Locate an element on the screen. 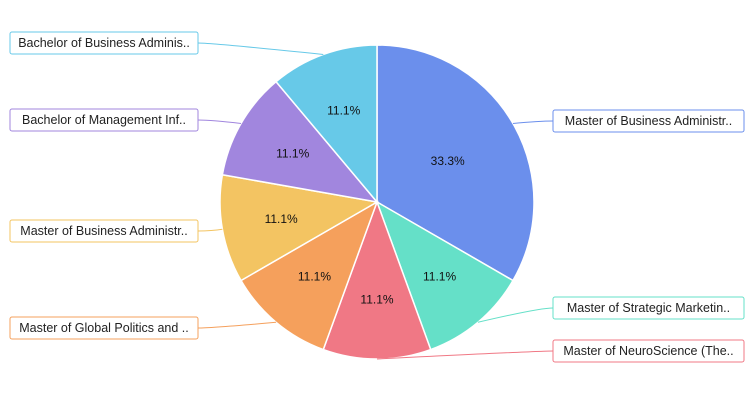 The width and height of the screenshot is (755, 403). callout-label: Master of Strategic Marketin.. is located at coordinates (648, 308).